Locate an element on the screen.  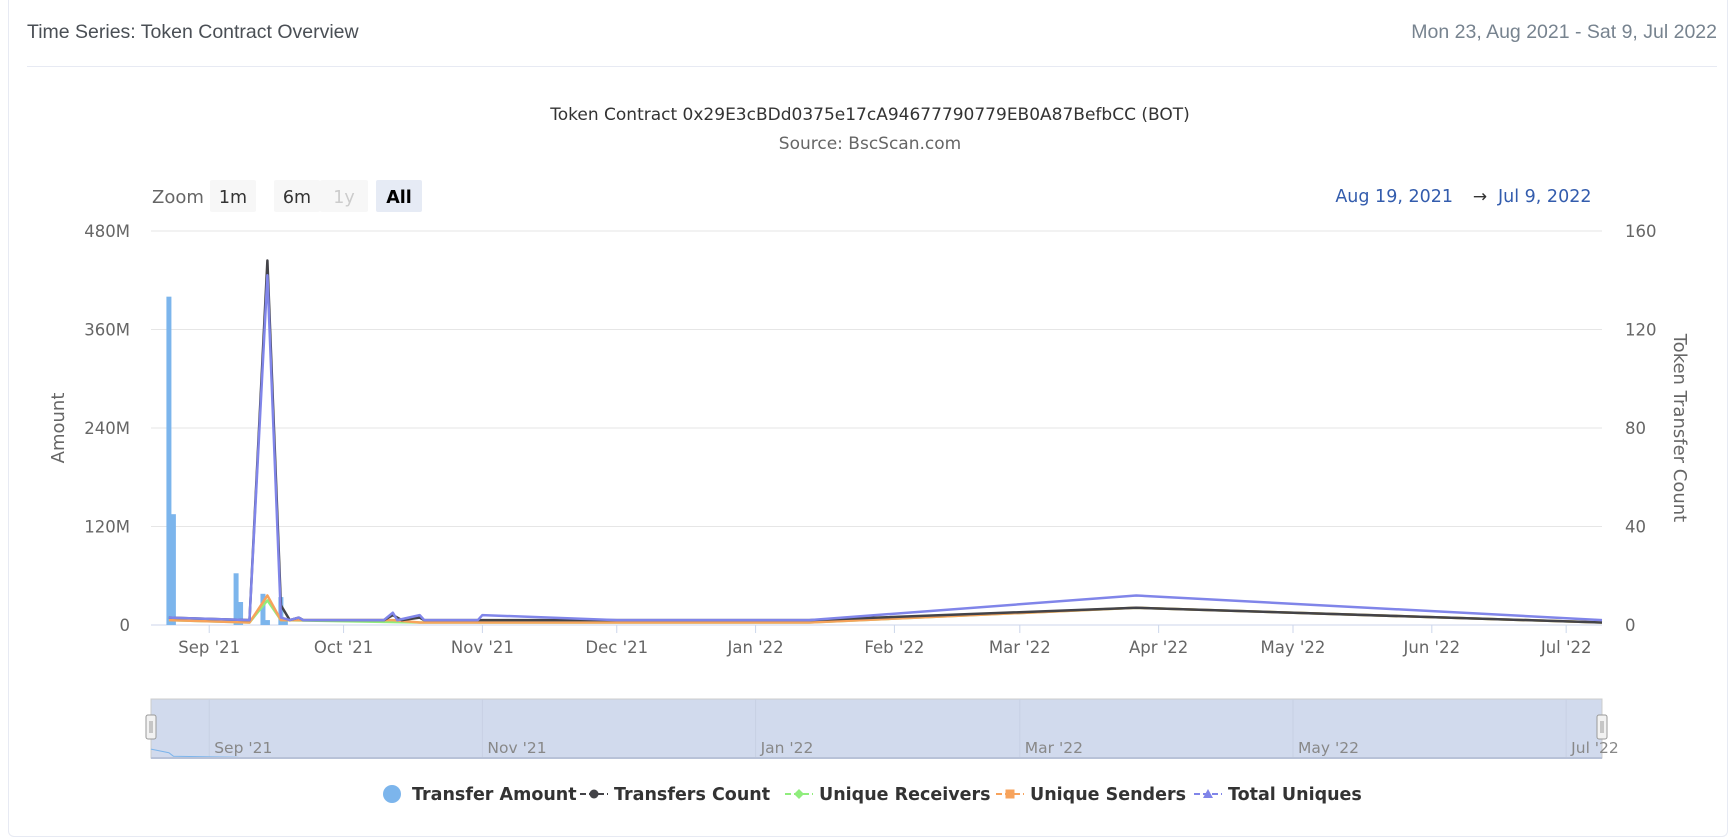
legend-item-total-uniques: Total Uniques is located at coordinates (1278, 795).